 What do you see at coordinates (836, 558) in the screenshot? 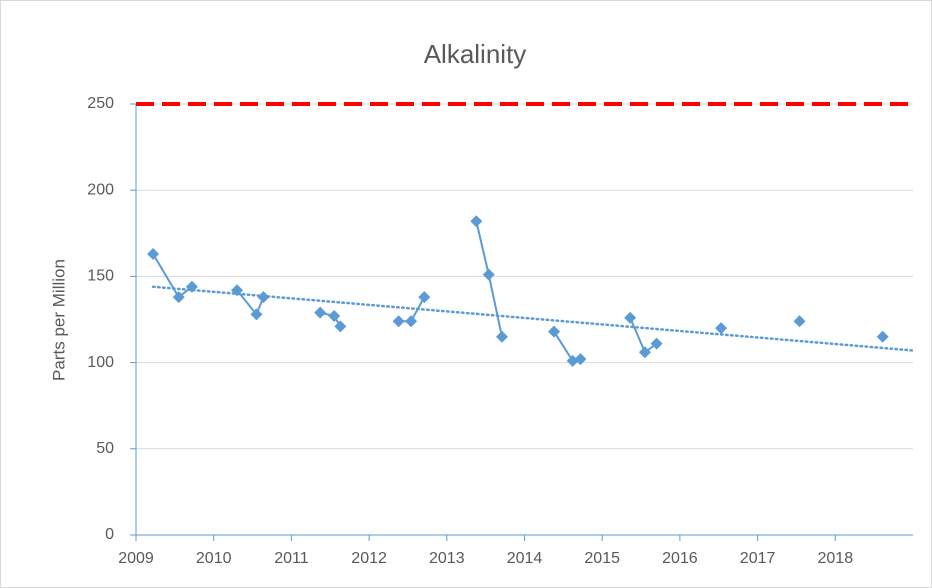
I see `x-tick-label: 2018` at bounding box center [836, 558].